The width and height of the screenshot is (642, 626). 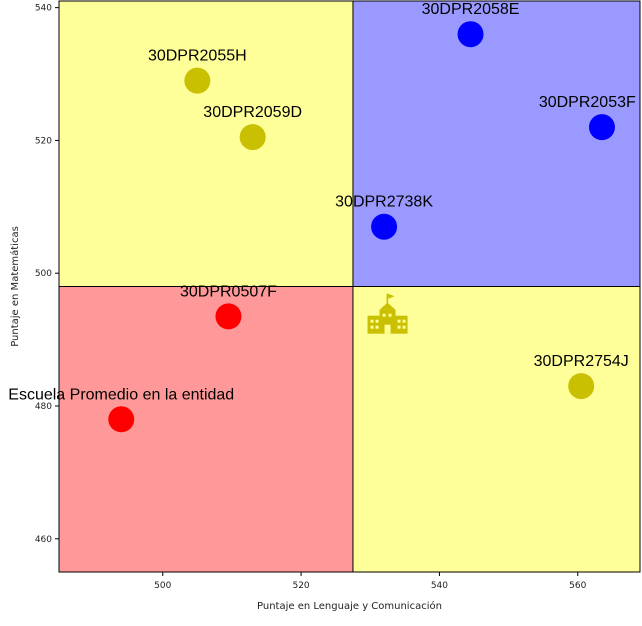 What do you see at coordinates (300, 586) in the screenshot?
I see `x-tick-label: 520` at bounding box center [300, 586].